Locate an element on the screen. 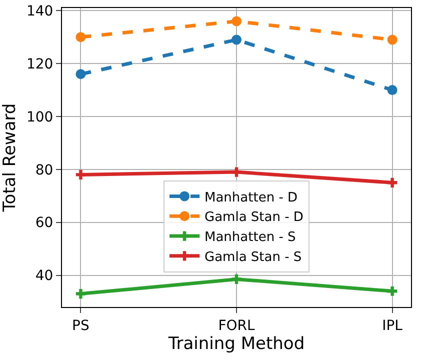  x-axis-title: Training Method is located at coordinates (236, 344).